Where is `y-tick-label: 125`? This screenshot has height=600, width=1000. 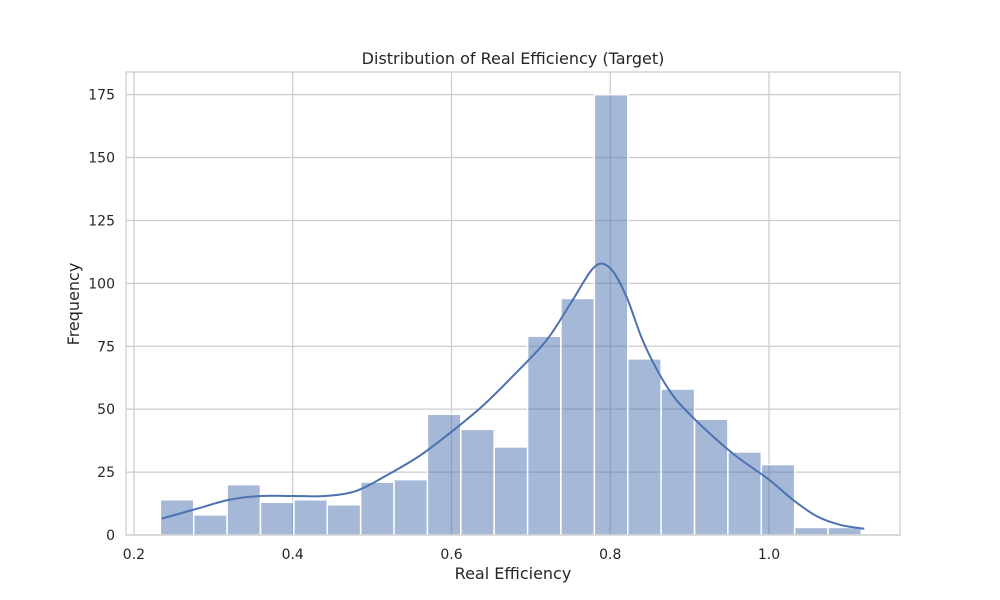 y-tick-label: 125 is located at coordinates (101, 221).